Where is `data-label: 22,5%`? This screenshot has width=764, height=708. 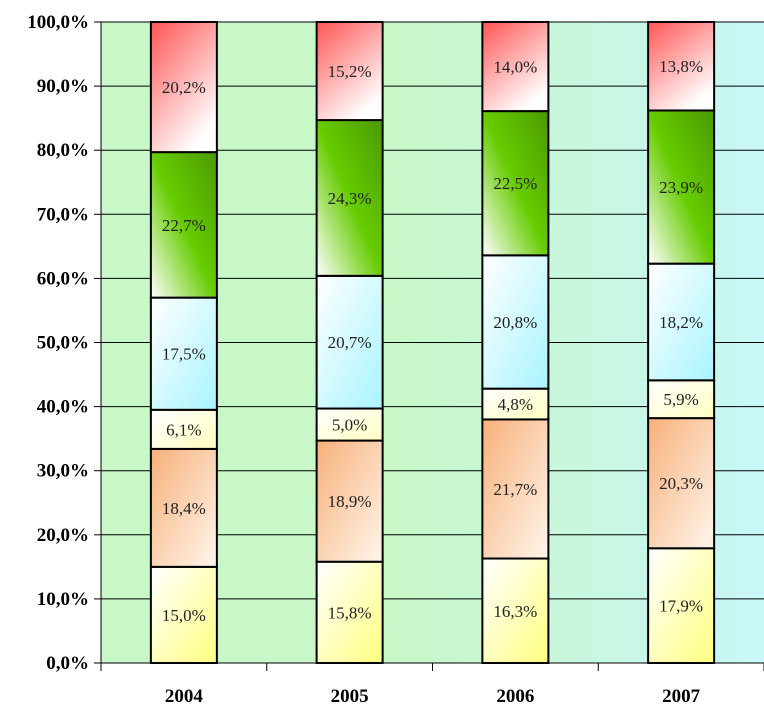
data-label: 22,5% is located at coordinates (515, 183).